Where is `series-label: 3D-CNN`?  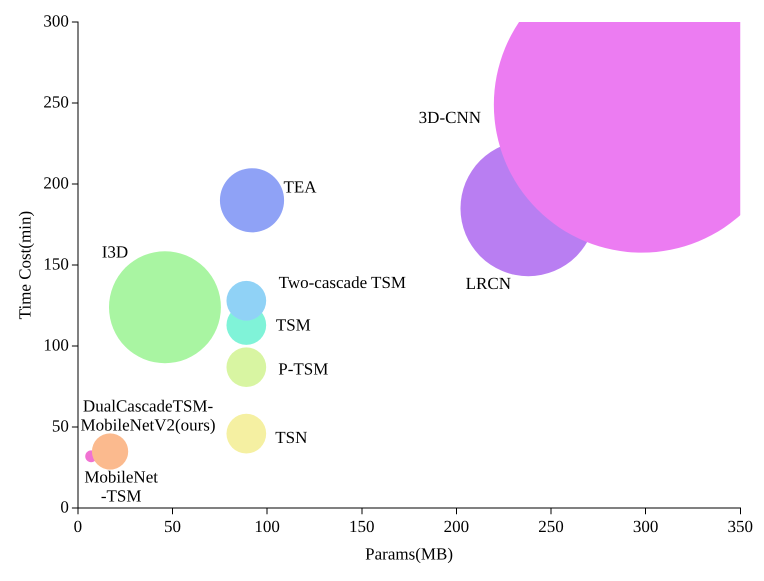
series-label: 3D-CNN is located at coordinates (450, 118).